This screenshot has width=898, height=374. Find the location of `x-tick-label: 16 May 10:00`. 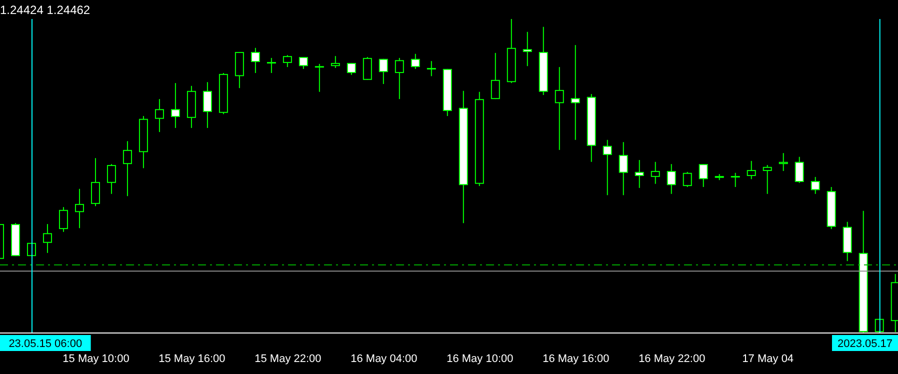

x-tick-label: 16 May 10:00 is located at coordinates (480, 358).